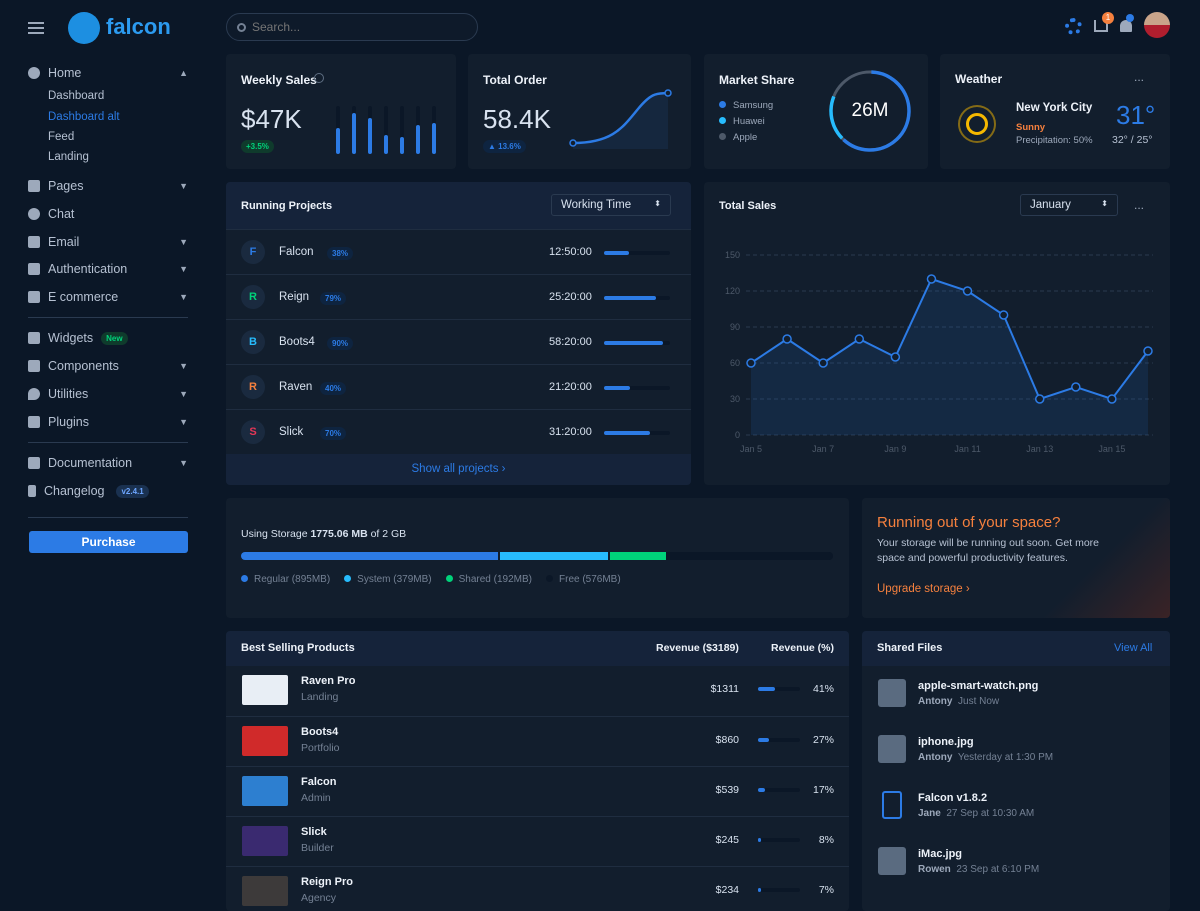 This screenshot has width=1200, height=911. Describe the element at coordinates (727, 790) in the screenshot. I see `product-revenue: $539` at that location.